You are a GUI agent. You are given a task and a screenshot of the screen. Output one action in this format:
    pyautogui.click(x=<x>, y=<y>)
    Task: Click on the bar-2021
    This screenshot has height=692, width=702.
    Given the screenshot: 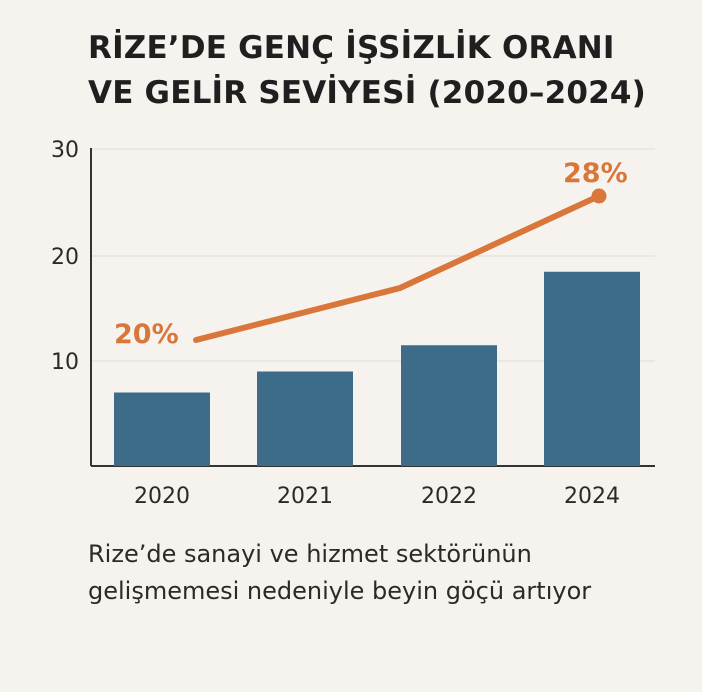 What is the action you would take?
    pyautogui.click(x=305, y=418)
    